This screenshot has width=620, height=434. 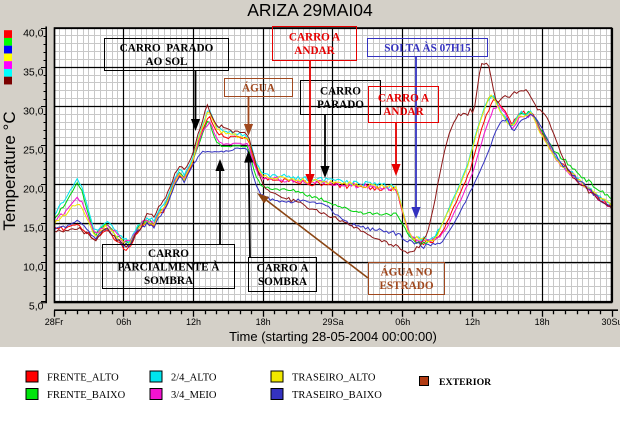 I want to click on svg-text: AO SOL, so click(x=167, y=62).